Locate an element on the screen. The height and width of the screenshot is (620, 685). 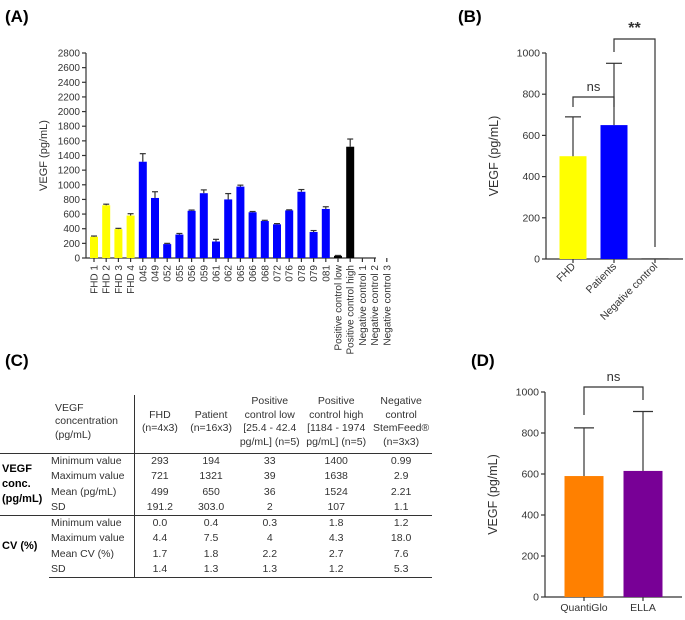
y-axis-label: VEGF (pg/mL) is located at coordinates (44, 155).